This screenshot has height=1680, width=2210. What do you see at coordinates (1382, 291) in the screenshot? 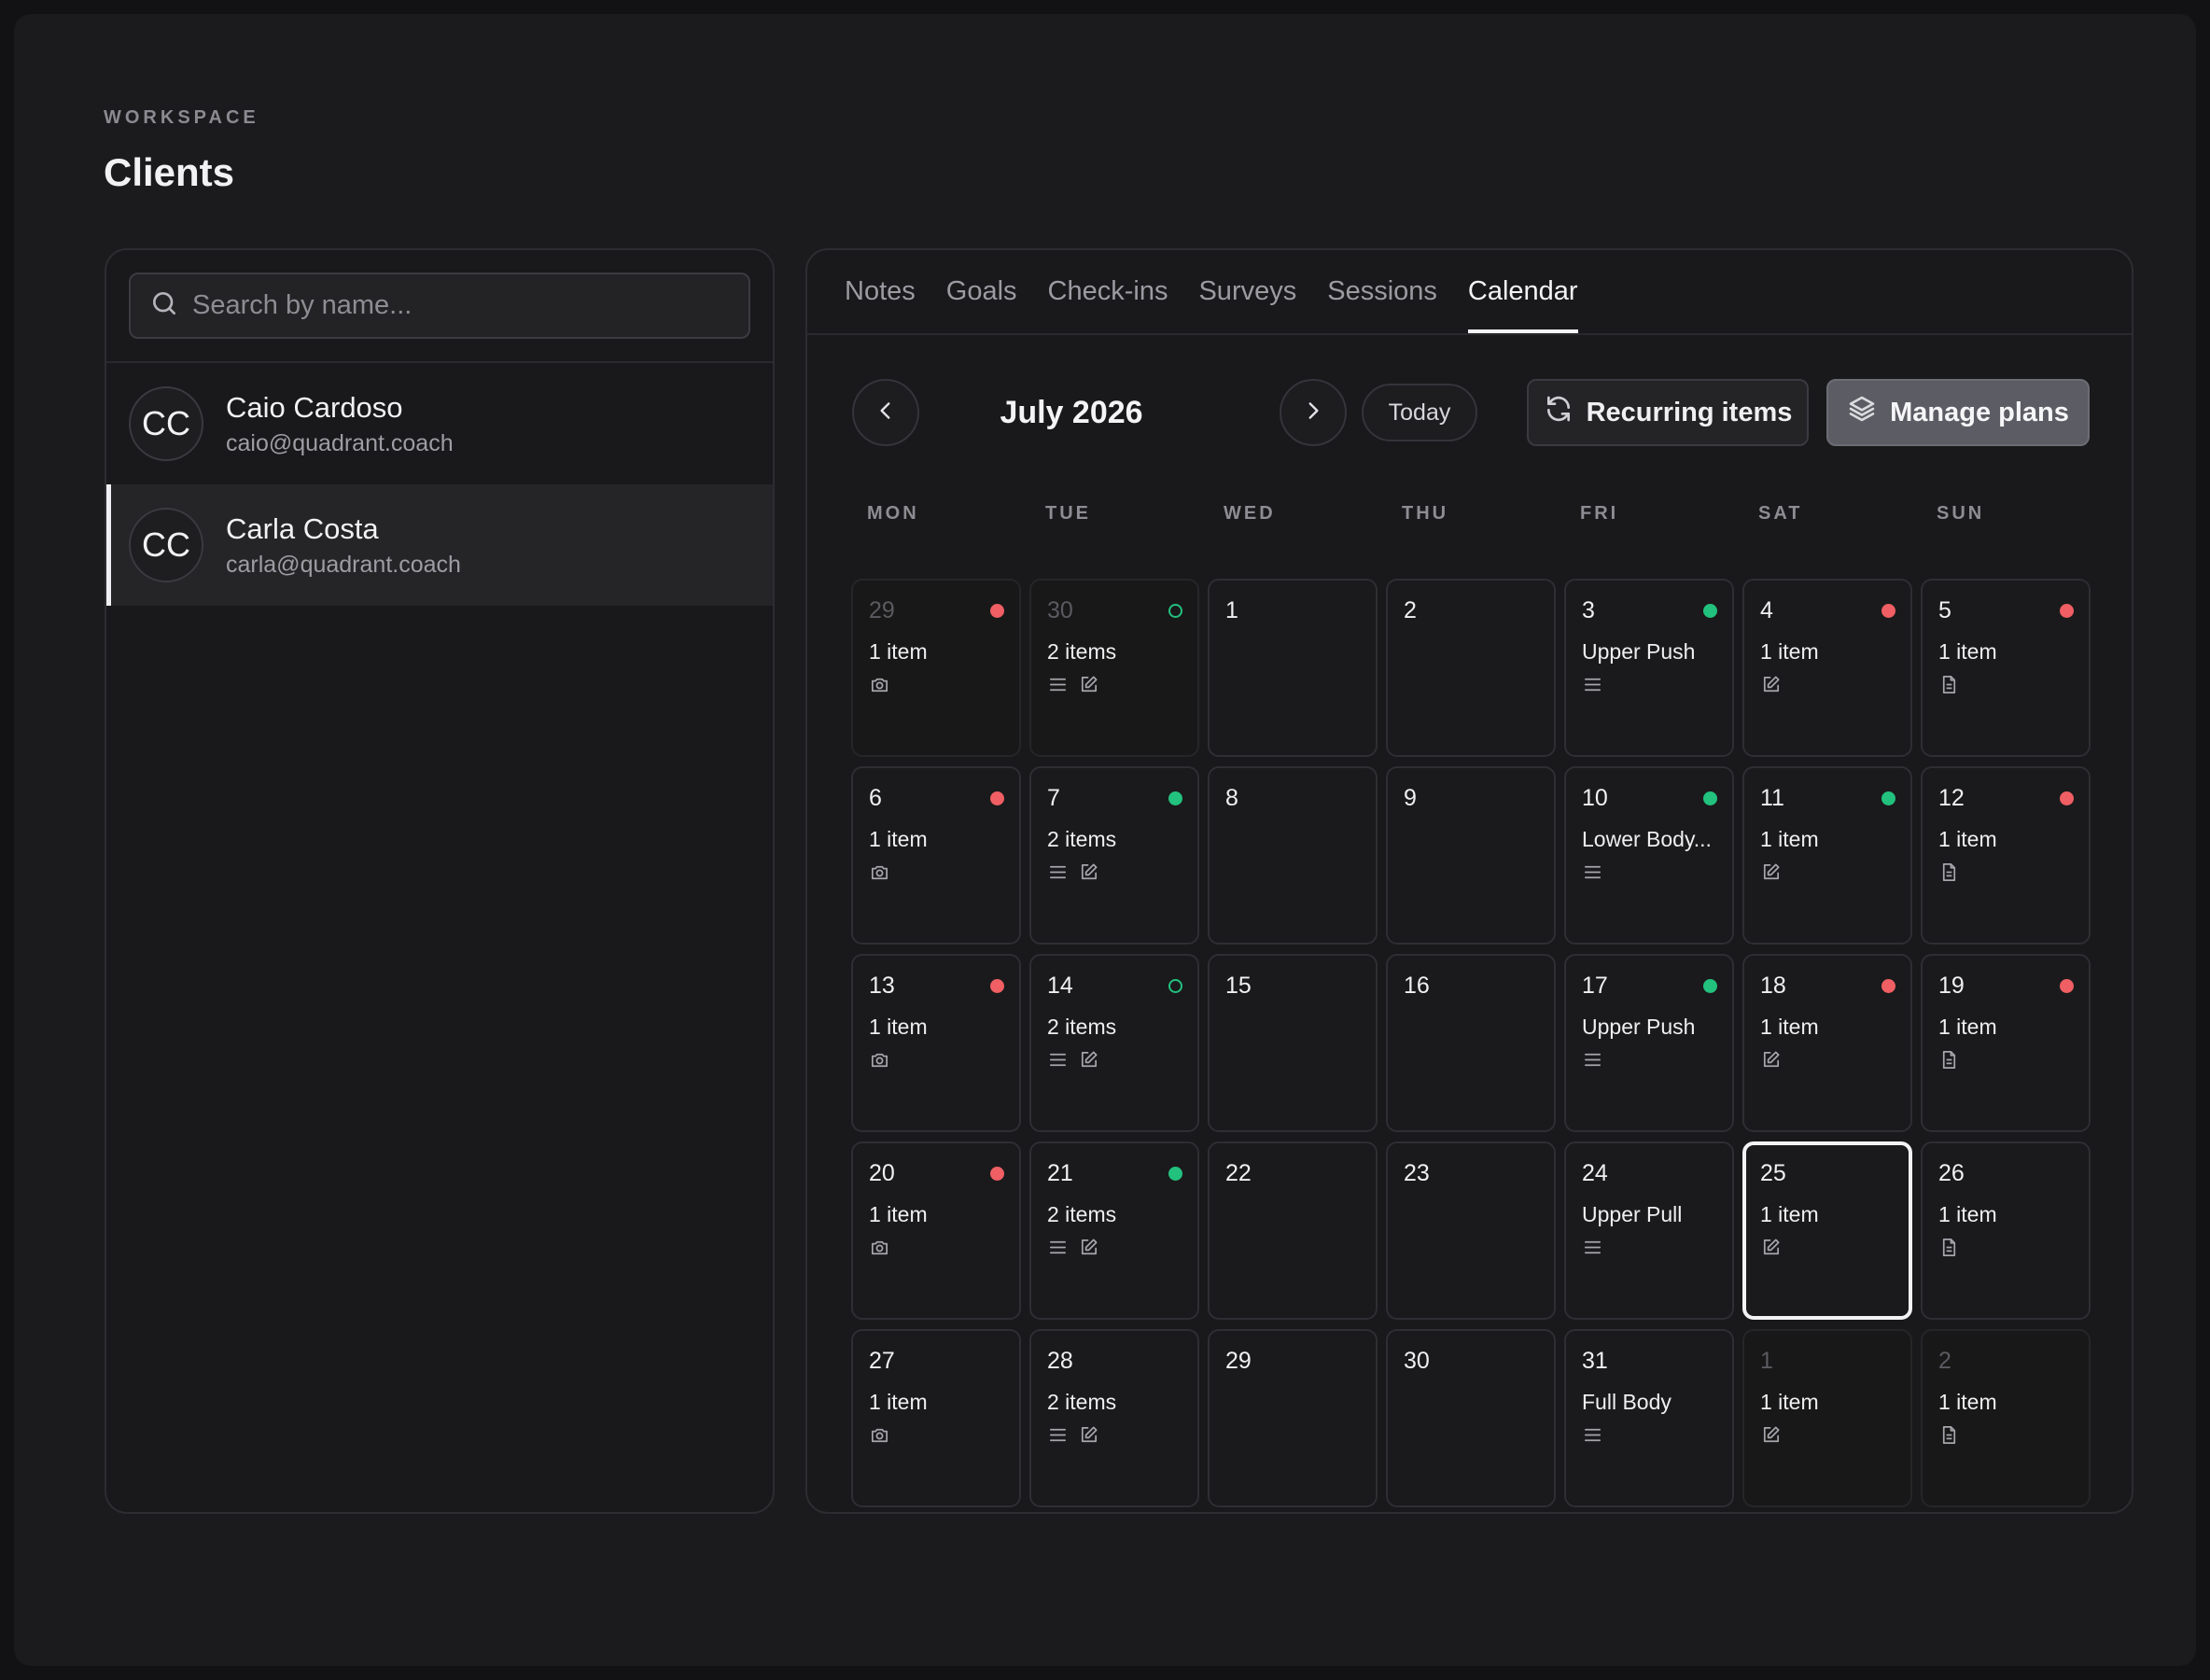
I see `tab-sessions: Sessions` at bounding box center [1382, 291].